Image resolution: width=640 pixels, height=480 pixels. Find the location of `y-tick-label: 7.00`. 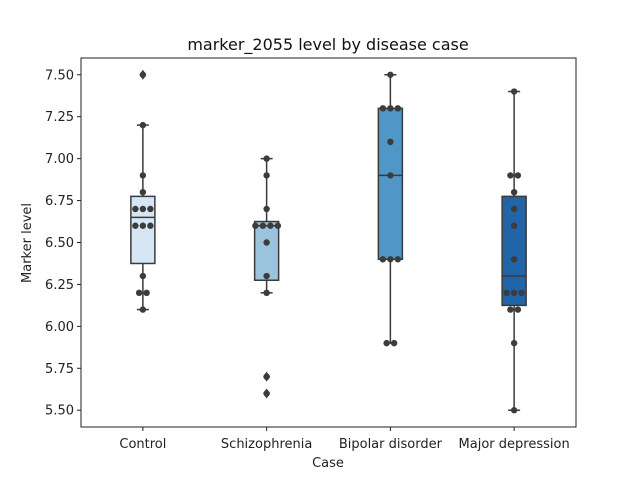

y-tick-label: 7.00 is located at coordinates (59, 159).